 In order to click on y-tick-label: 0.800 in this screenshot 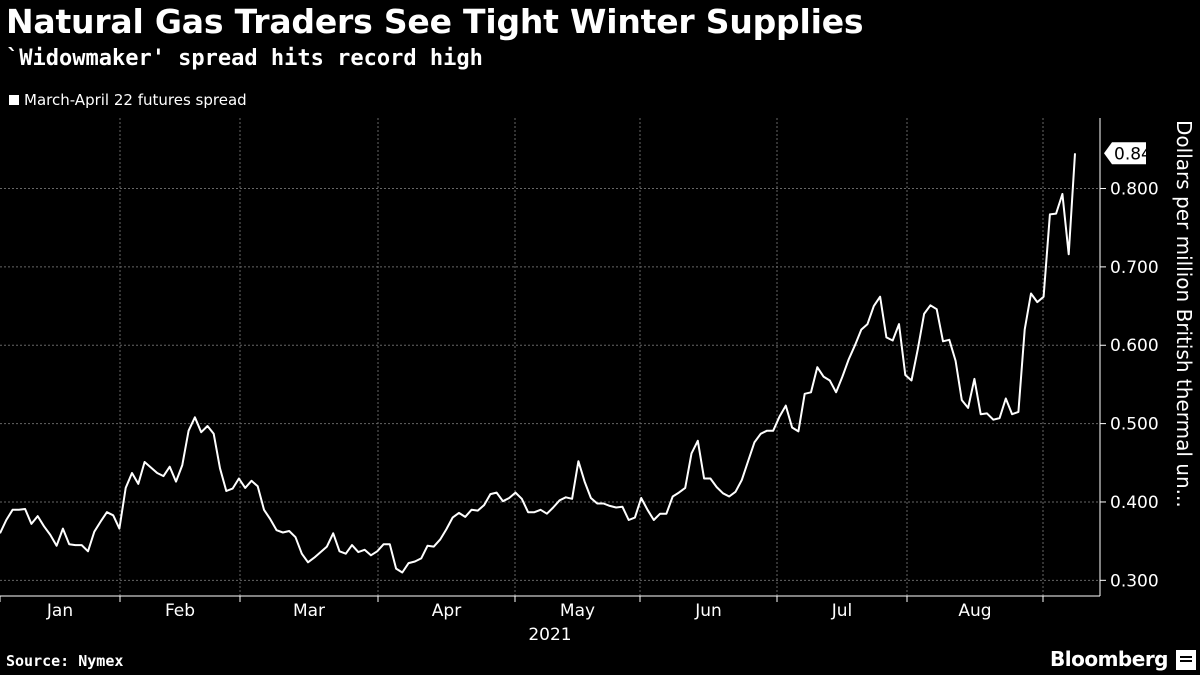, I will do `click(1134, 190)`.